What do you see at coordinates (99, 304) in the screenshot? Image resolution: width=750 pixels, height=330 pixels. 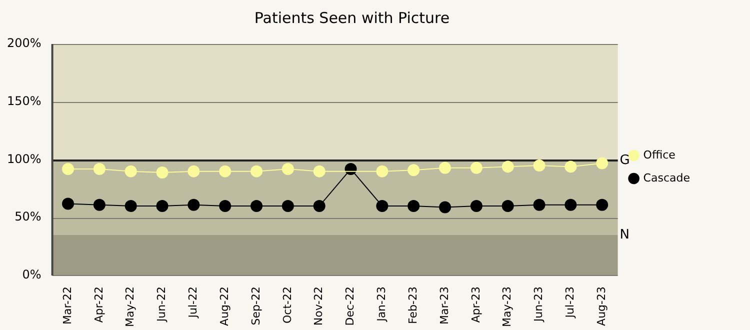 I see `x-tick-label: Apr-22` at bounding box center [99, 304].